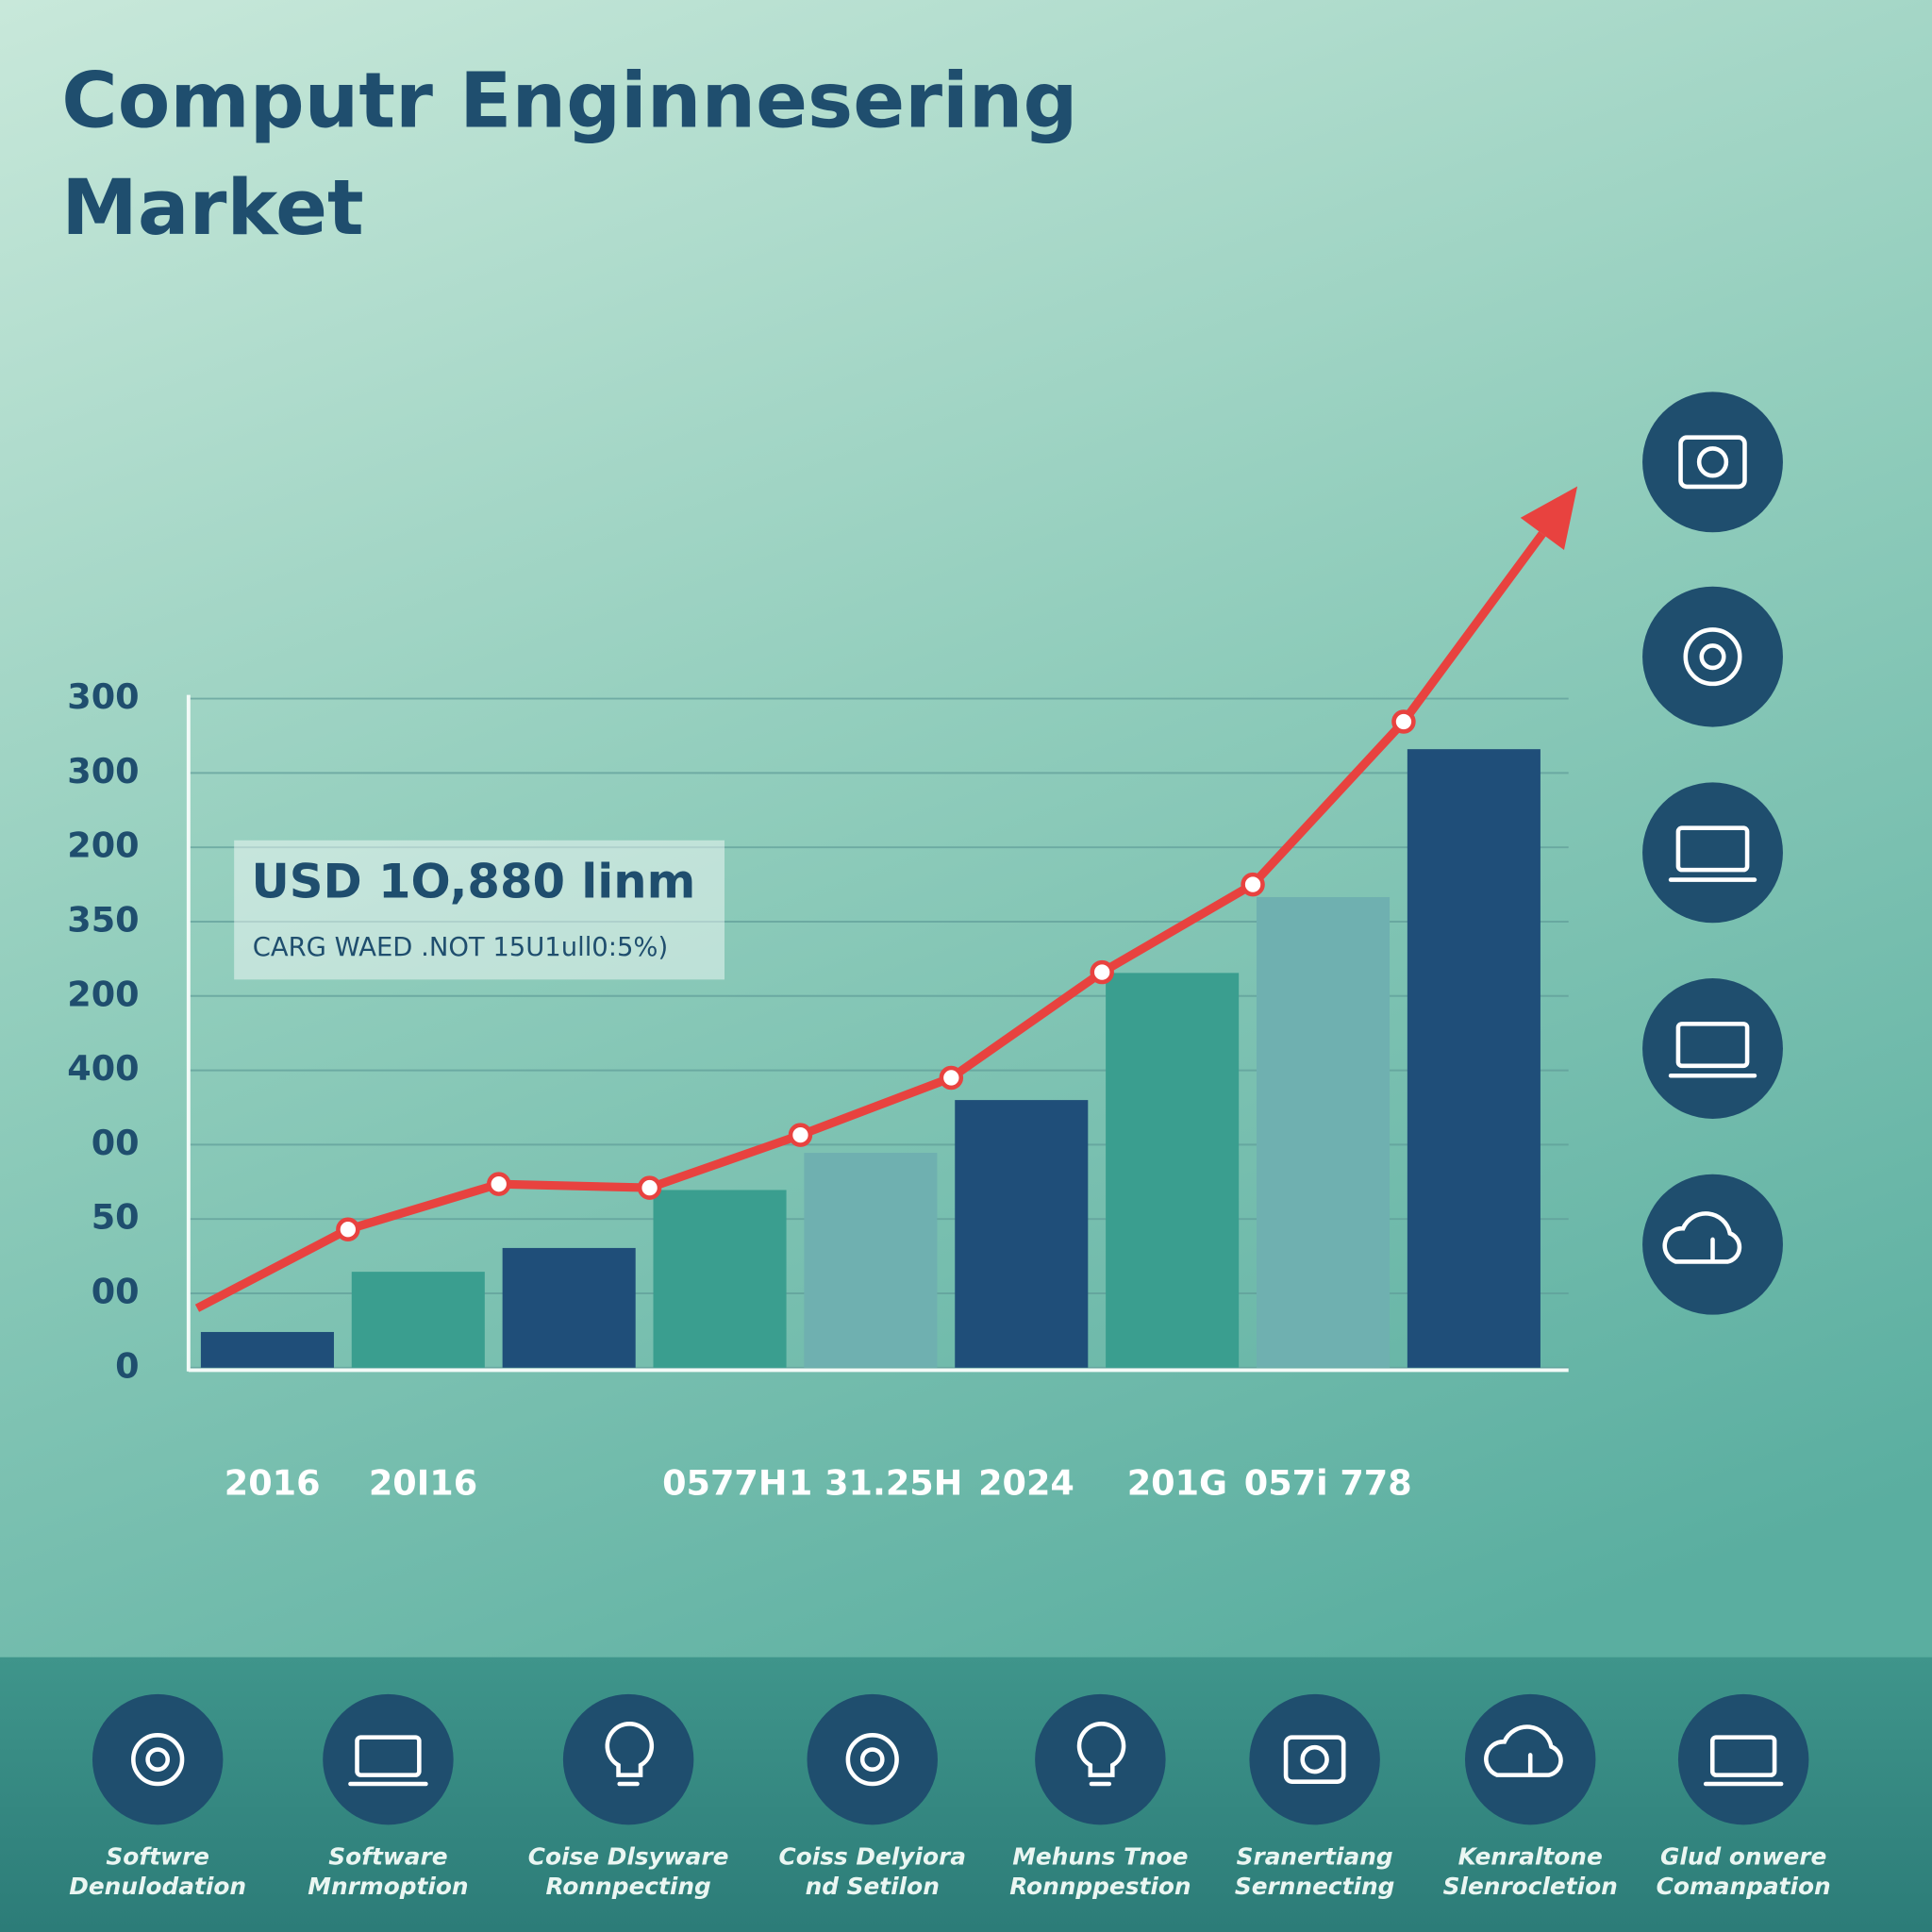 This screenshot has height=1932, width=1932. I want to click on x-tick-label: 2016, so click(273, 1483).